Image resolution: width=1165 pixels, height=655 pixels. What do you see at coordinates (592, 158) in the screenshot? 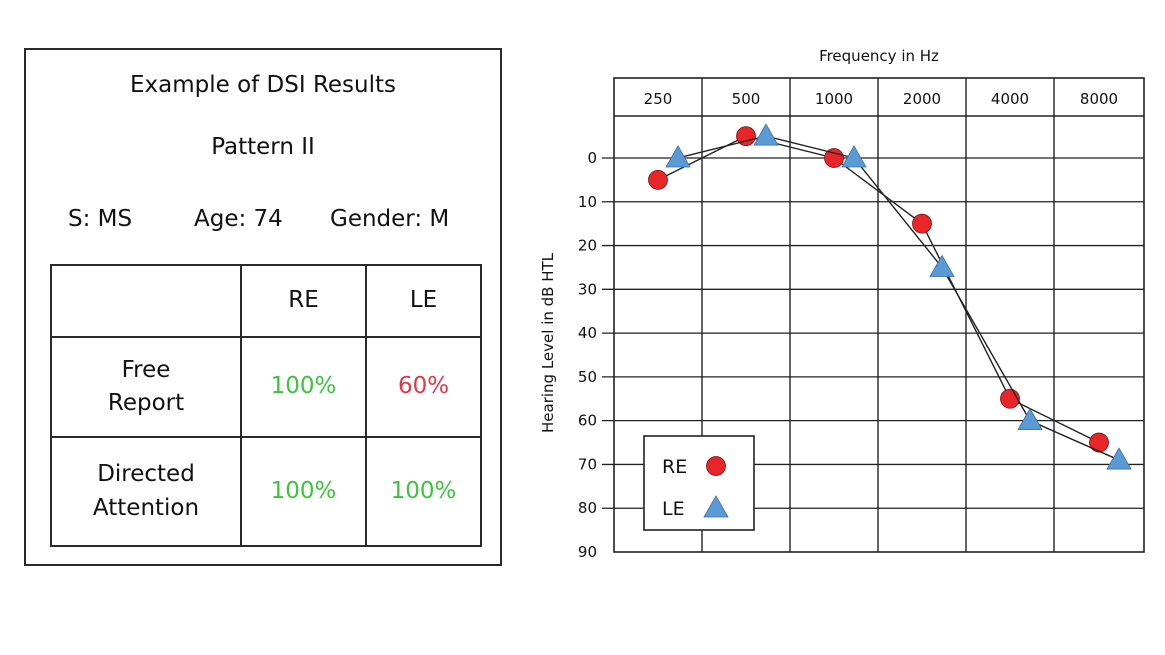
I see `y-tick-label: 0` at bounding box center [592, 158].